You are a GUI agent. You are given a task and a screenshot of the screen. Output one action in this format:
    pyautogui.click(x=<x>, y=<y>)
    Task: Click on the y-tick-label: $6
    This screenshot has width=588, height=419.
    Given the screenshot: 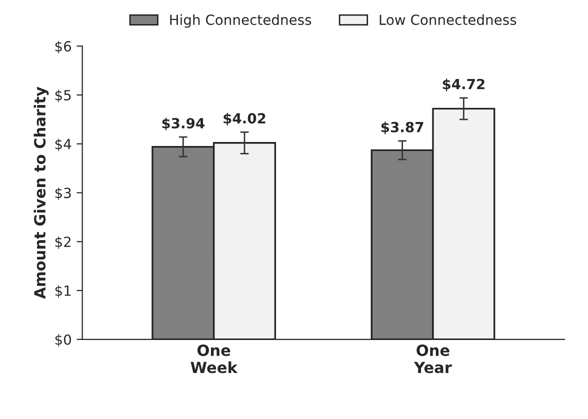 What is the action you would take?
    pyautogui.click(x=63, y=47)
    